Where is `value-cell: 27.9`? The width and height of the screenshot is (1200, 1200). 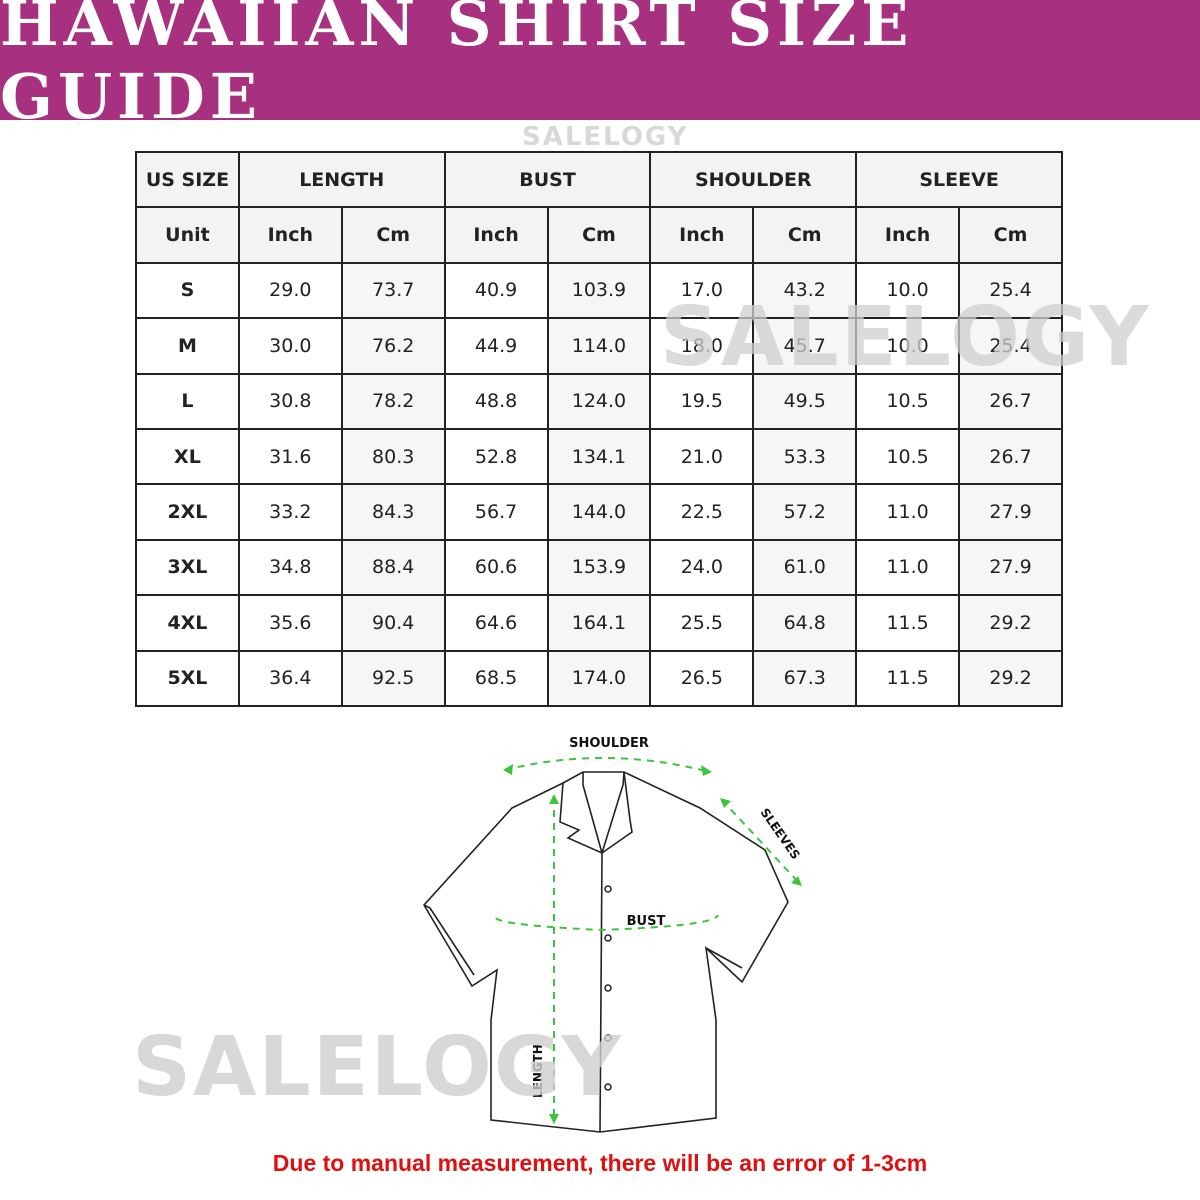 value-cell: 27.9 is located at coordinates (1010, 512).